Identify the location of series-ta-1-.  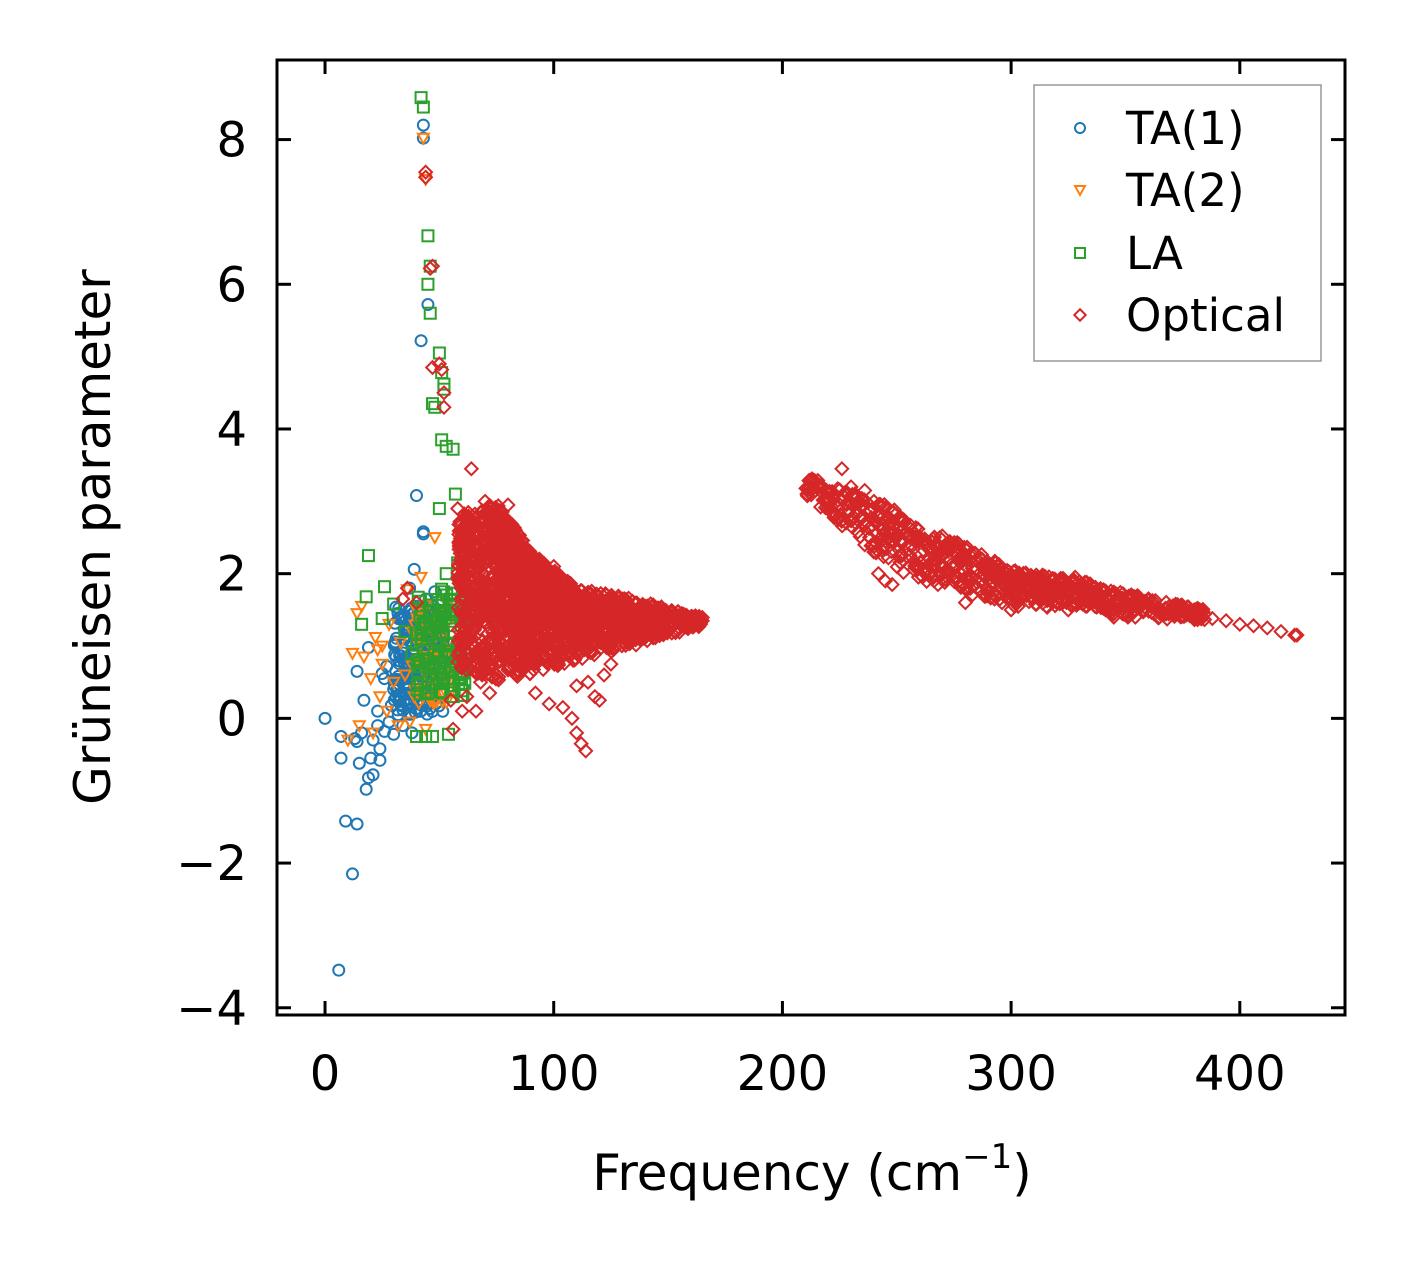
(384, 547).